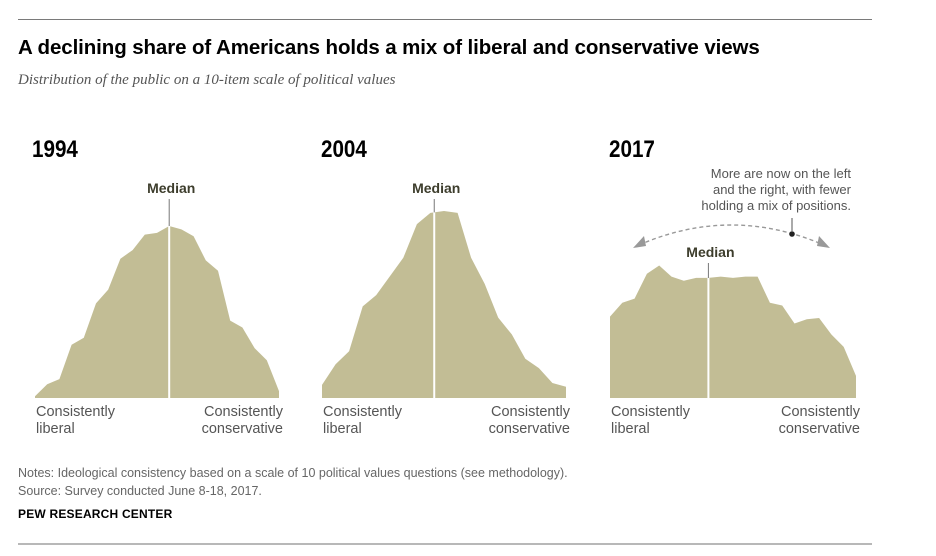 The width and height of the screenshot is (936, 556). What do you see at coordinates (776, 205) in the screenshot?
I see `annotation-line-3: holding a mix of positions.` at bounding box center [776, 205].